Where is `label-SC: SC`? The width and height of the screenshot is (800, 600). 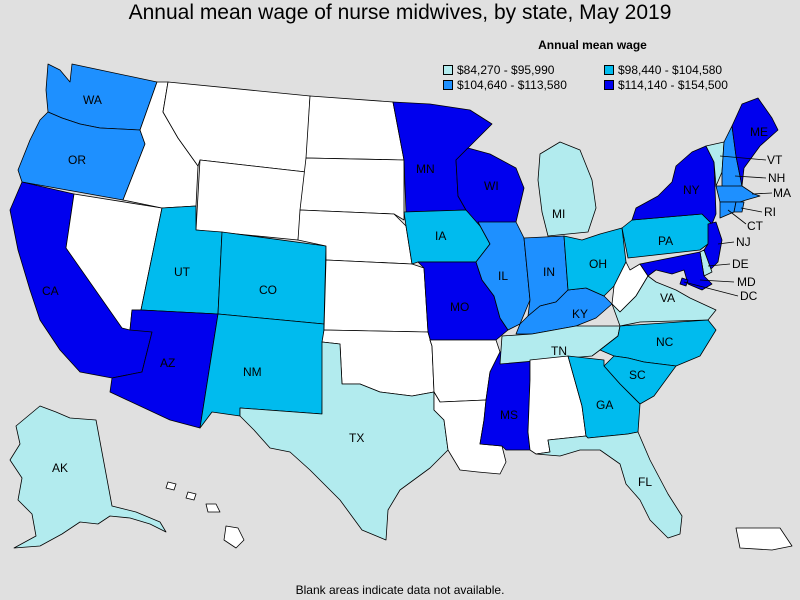 label-SC: SC is located at coordinates (637, 375).